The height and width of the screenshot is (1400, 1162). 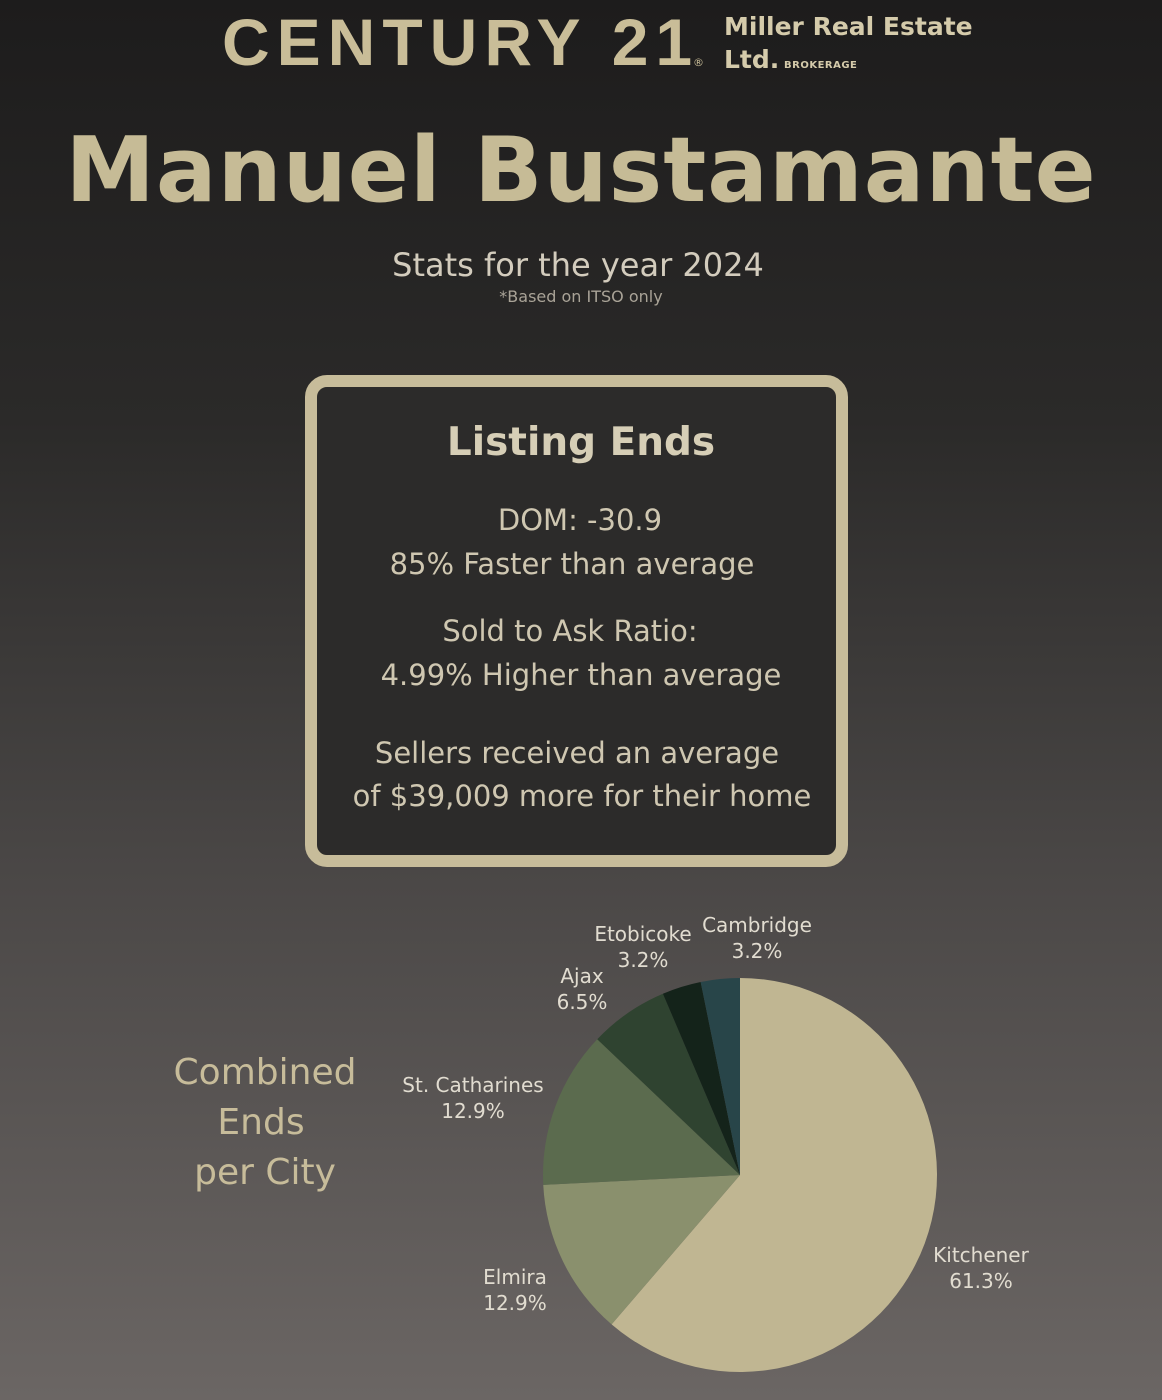 What do you see at coordinates (757, 925) in the screenshot?
I see `slice-label-cambridge: Cambridge` at bounding box center [757, 925].